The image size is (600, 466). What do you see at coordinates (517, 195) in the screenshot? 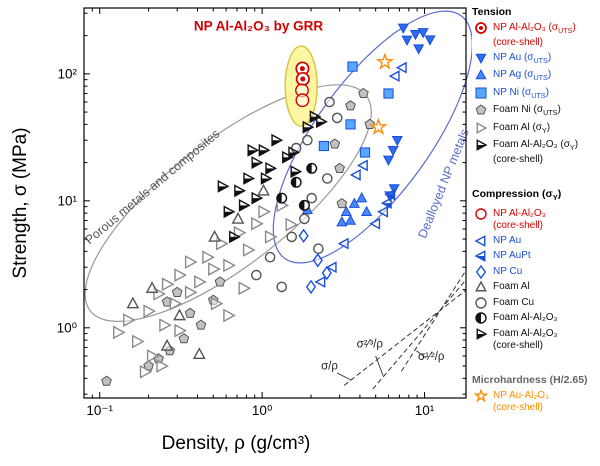
I see `legend-section-title: Compression (σY)` at bounding box center [517, 195].